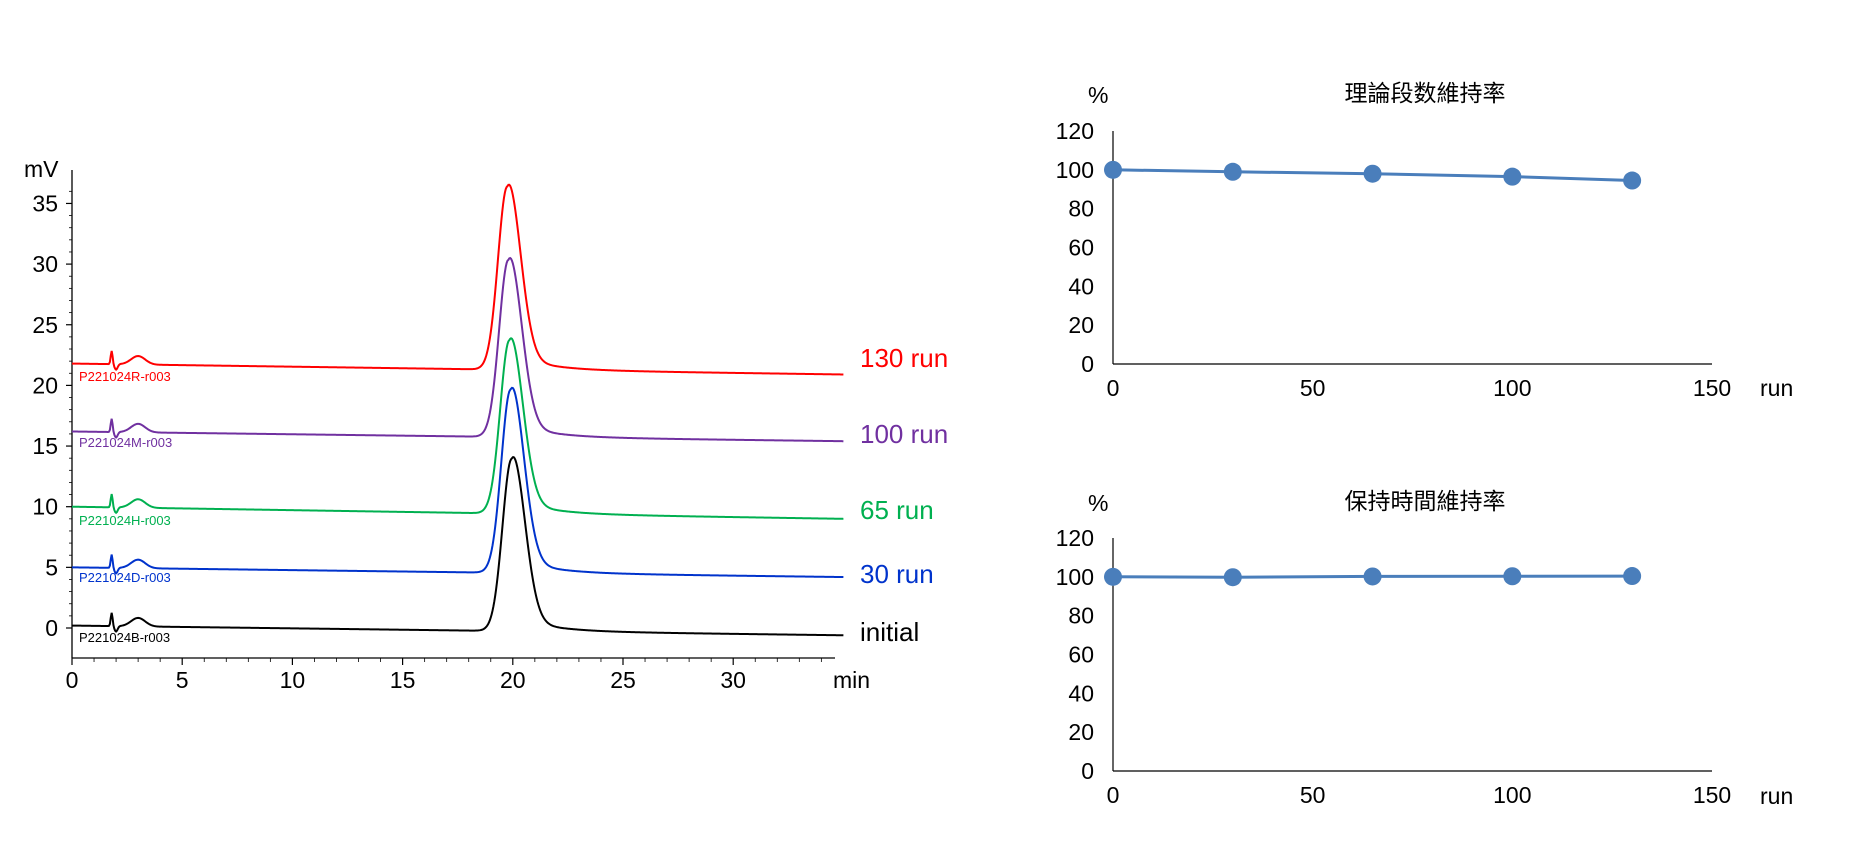 This screenshot has width=1860, height=854. I want to click on run-label: 65 run, so click(897, 510).